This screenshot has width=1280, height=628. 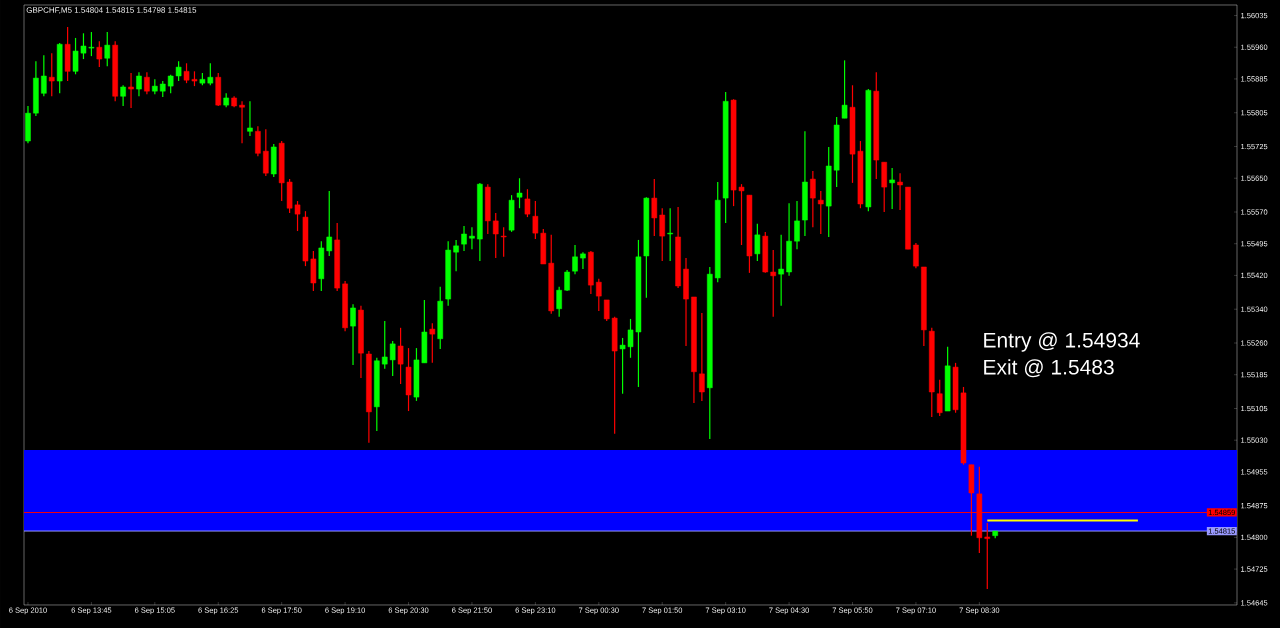 I want to click on annotation: Entry @ 1.54934, so click(x=1062, y=342).